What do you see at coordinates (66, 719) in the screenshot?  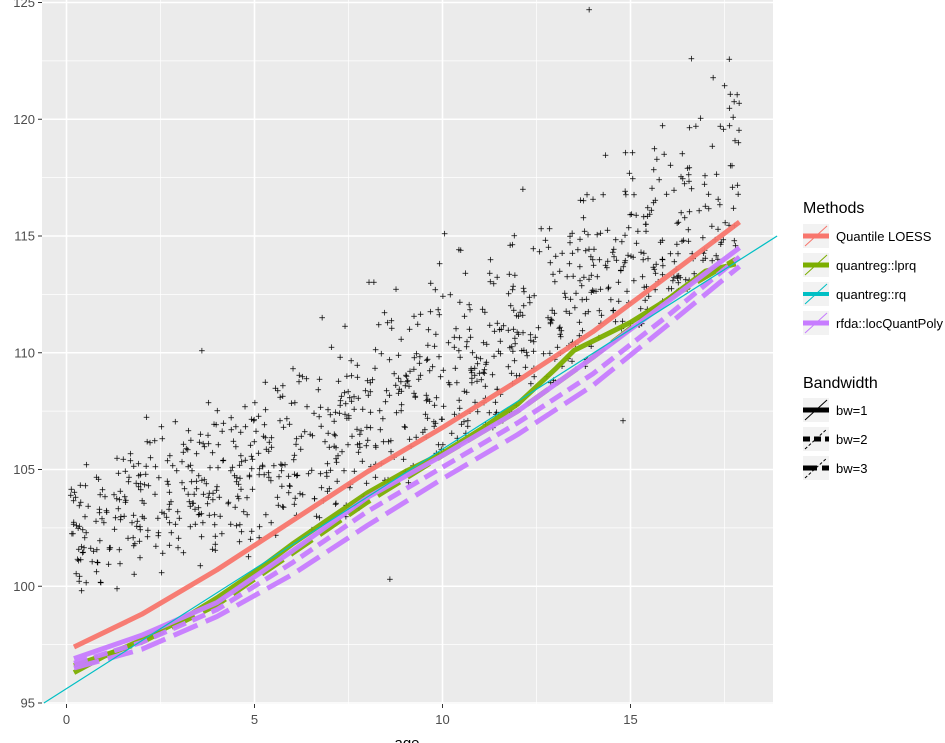 I see `x-tick-label: 0` at bounding box center [66, 719].